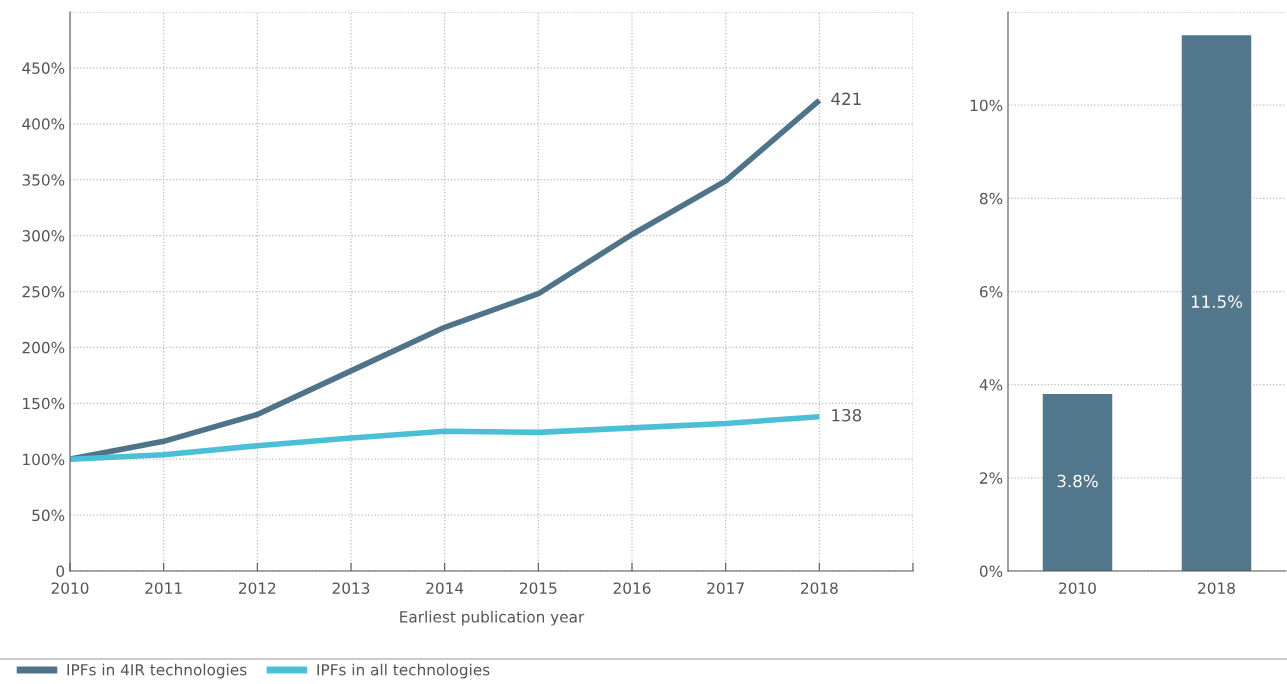 Image resolution: width=1287 pixels, height=684 pixels. Describe the element at coordinates (632, 588) in the screenshot. I see `x-tick-label: 2016` at that location.